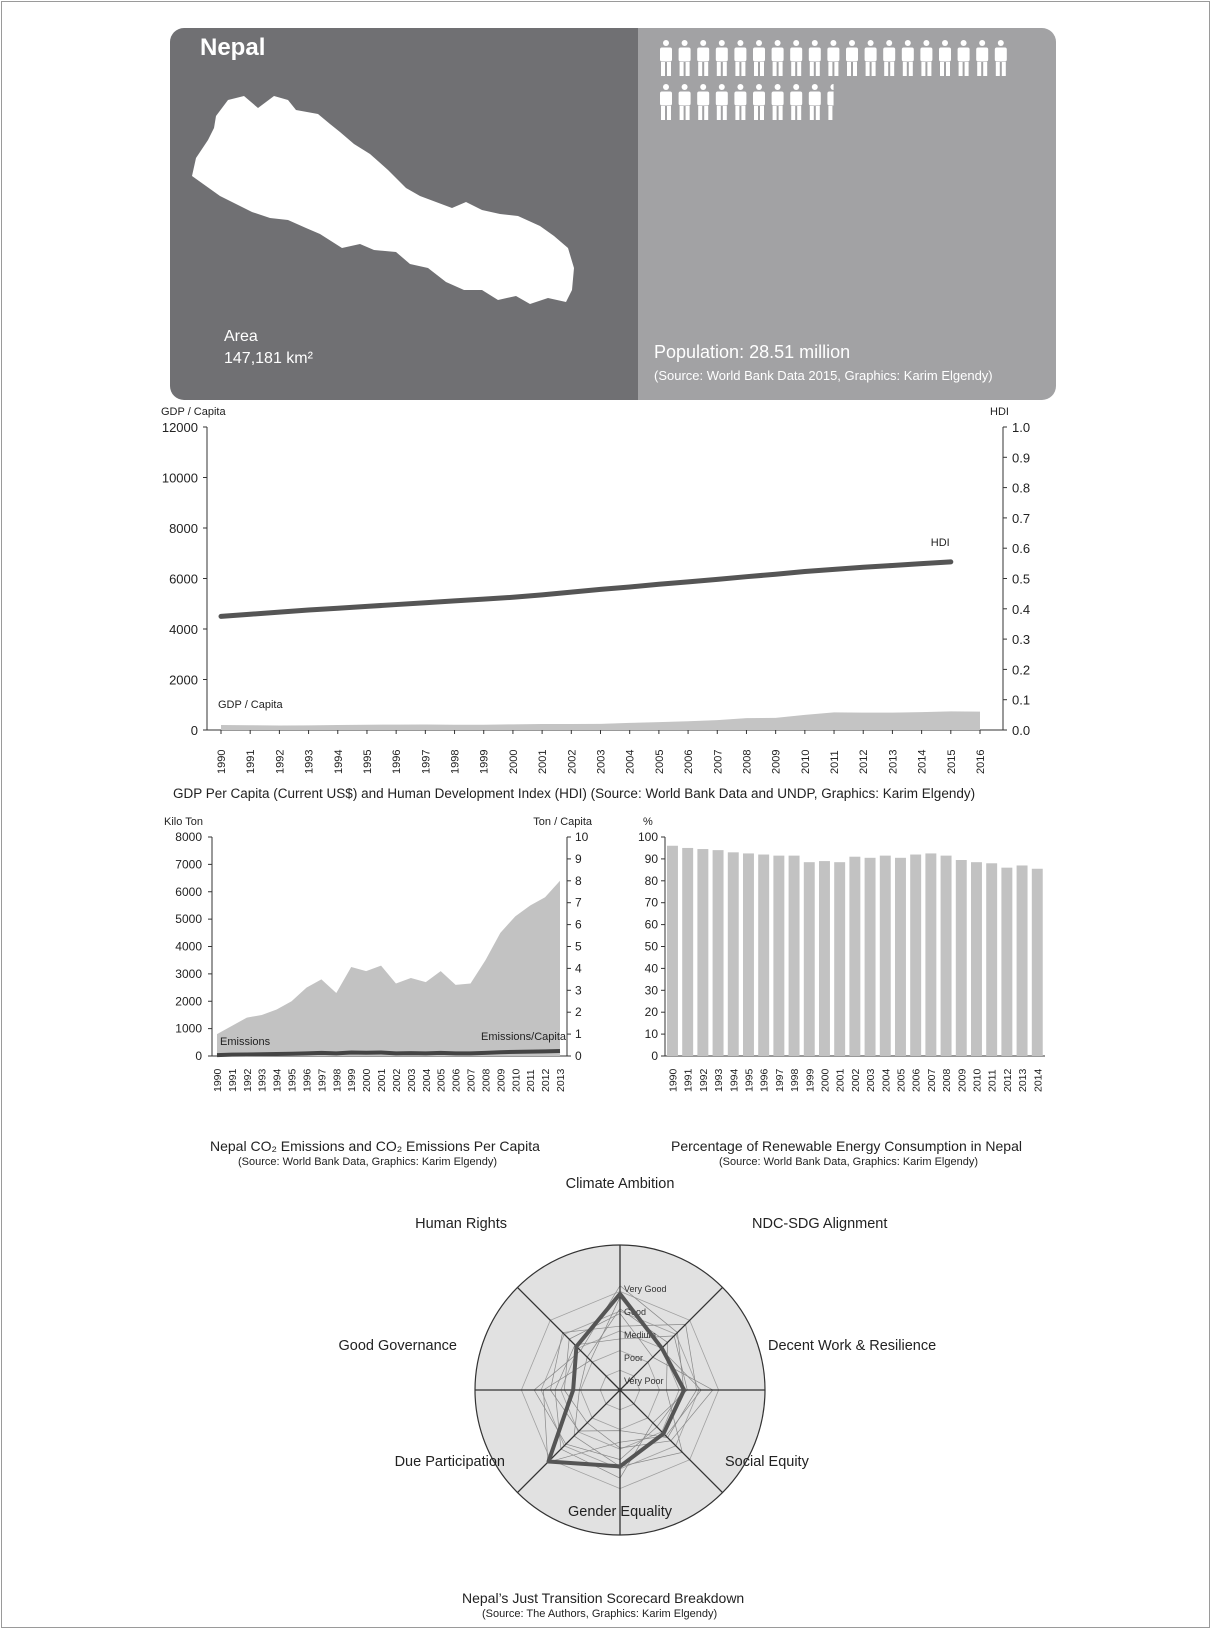 This screenshot has width=1213, height=1630. I want to click on radar-level-label: Medium, so click(640, 1335).